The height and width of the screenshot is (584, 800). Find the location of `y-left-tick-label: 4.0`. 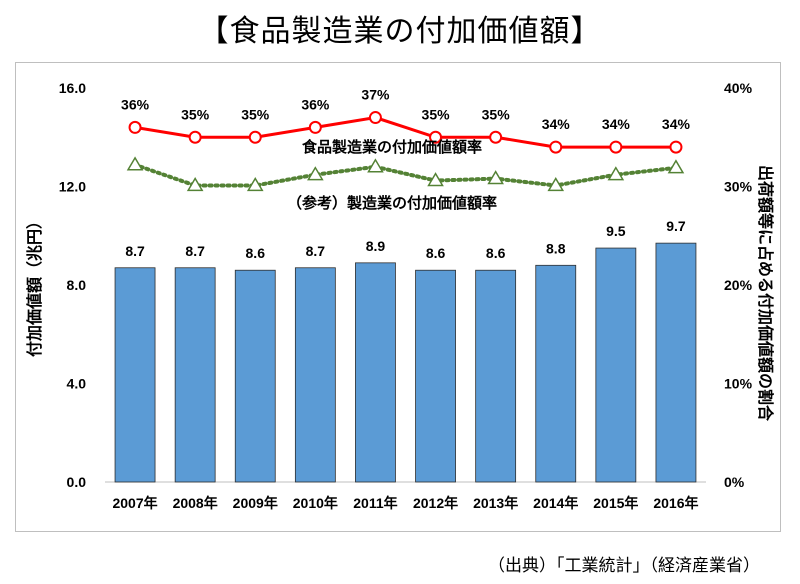

y-left-tick-label: 4.0 is located at coordinates (77, 384).